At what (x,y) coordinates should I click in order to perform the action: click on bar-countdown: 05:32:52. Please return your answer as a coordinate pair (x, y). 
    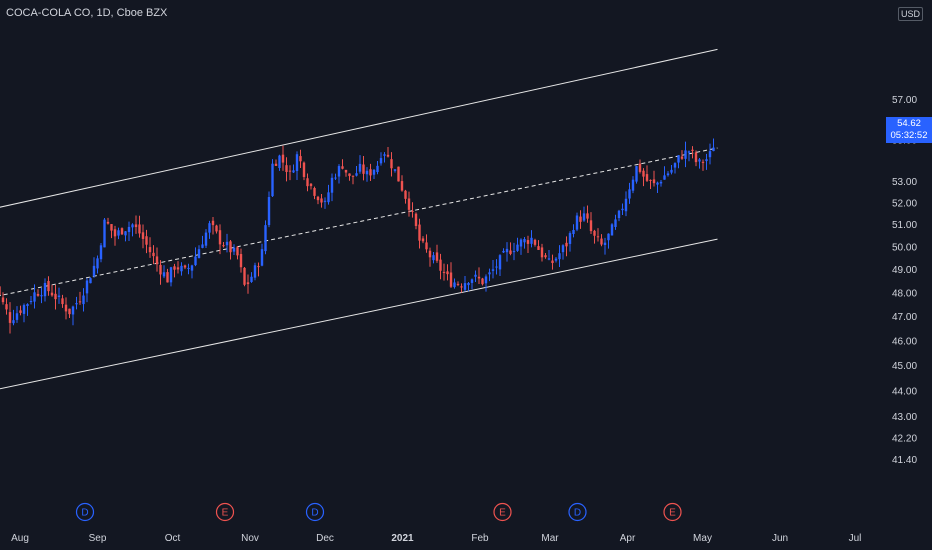
    Looking at the image, I should click on (909, 135).